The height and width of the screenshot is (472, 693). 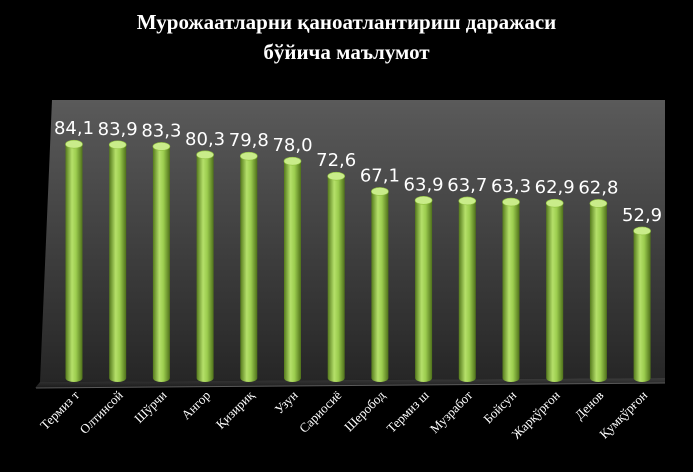 I want to click on value-label: 80,3, so click(x=205, y=139).